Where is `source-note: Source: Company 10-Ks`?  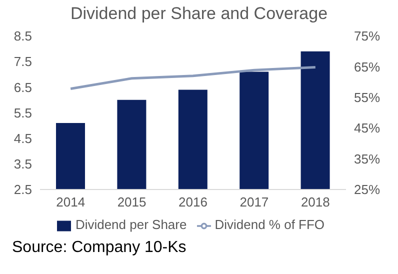
source-note: Source: Company 10-Ks is located at coordinates (99, 248).